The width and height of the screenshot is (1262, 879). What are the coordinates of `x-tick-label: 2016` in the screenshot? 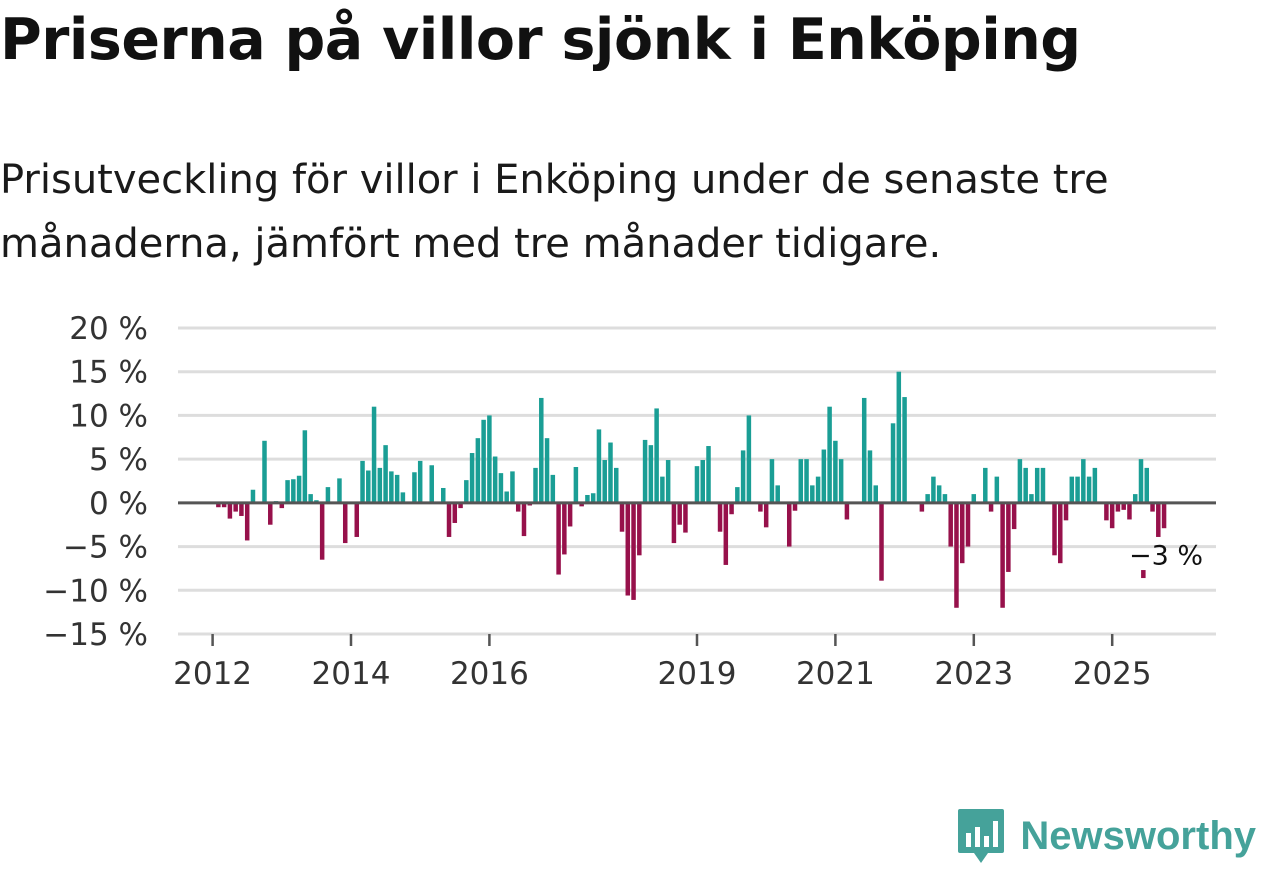 It's located at (489, 674).